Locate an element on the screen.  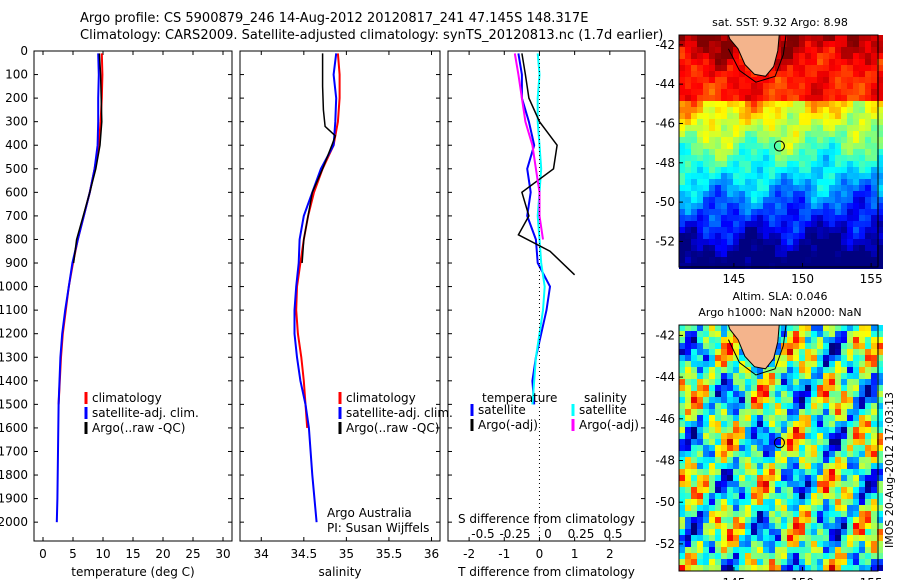
legend-header-temperature: temperature is located at coordinates (519, 398).